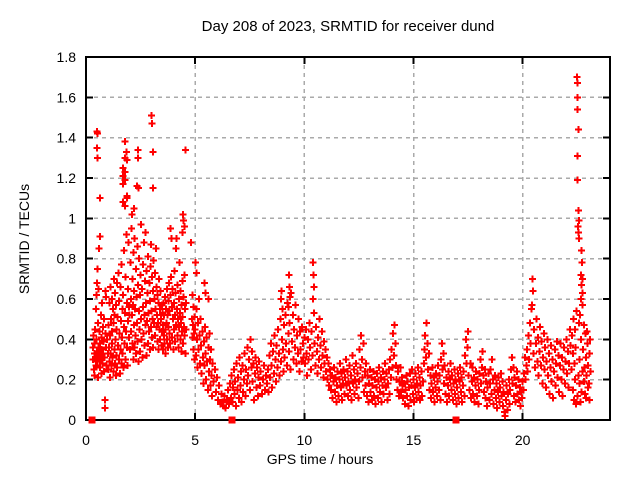 Image resolution: width=640 pixels, height=480 pixels. Describe the element at coordinates (67, 380) in the screenshot. I see `y-tick-label: 0.2` at that location.